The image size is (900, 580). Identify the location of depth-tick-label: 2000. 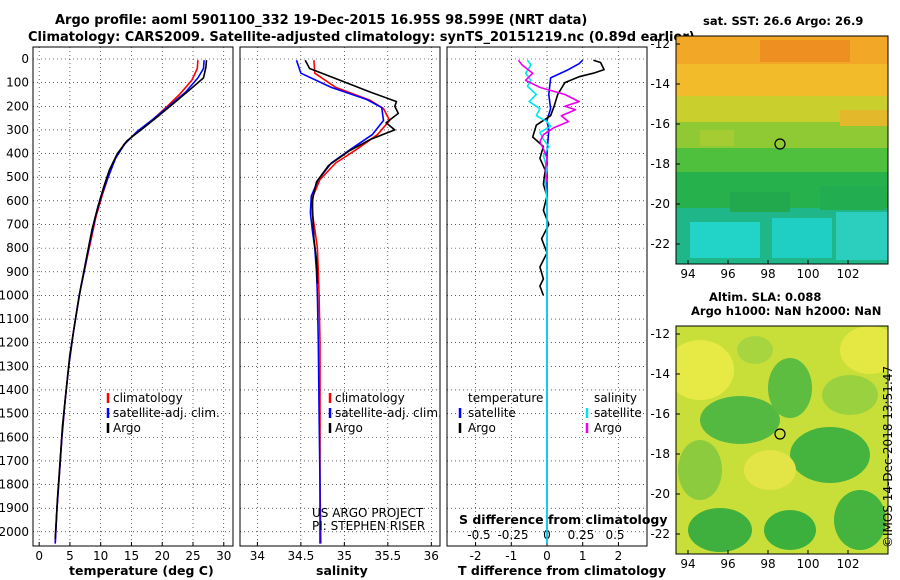
(14, 532).